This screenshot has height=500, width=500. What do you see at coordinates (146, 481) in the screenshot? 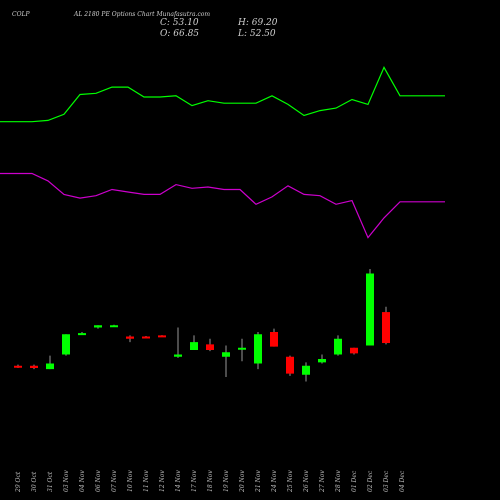
I see `x-tick-label: 11 Nov` at bounding box center [146, 481].